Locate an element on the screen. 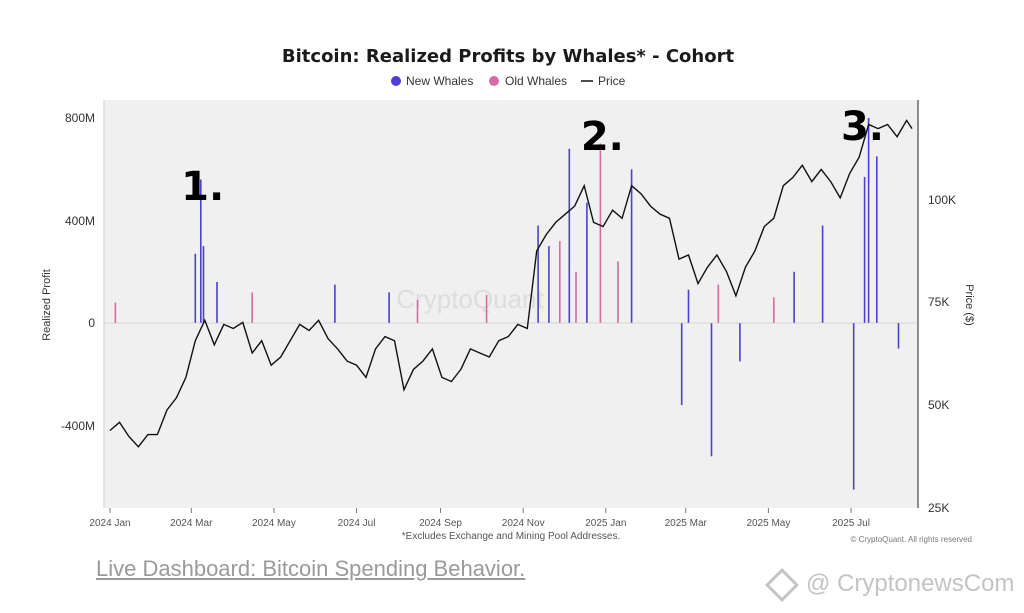  x-tick-label: 2025 Mar is located at coordinates (686, 523).